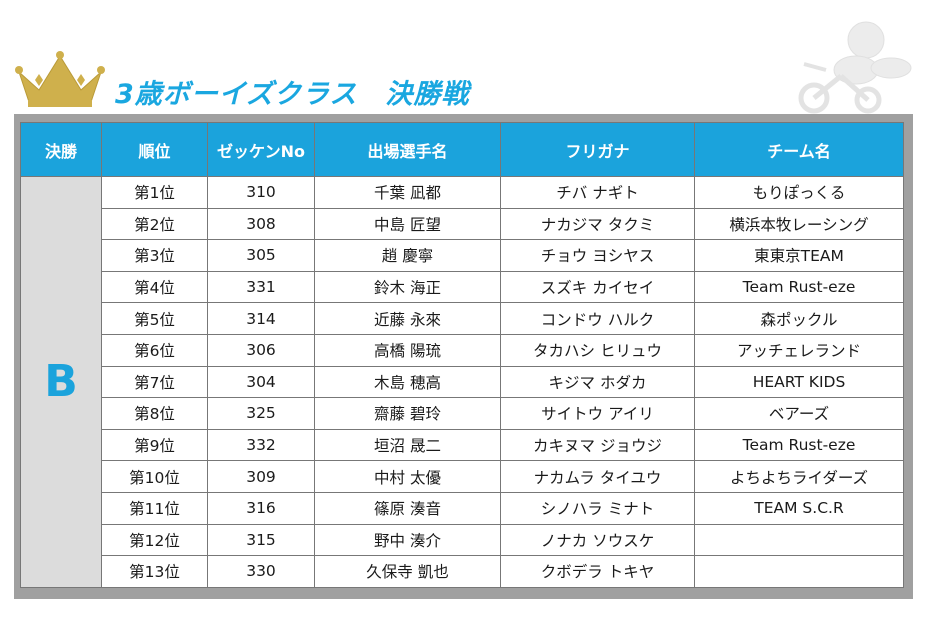  Describe the element at coordinates (407, 287) in the screenshot. I see `rider-name-cell: 鈴木 海正` at that location.